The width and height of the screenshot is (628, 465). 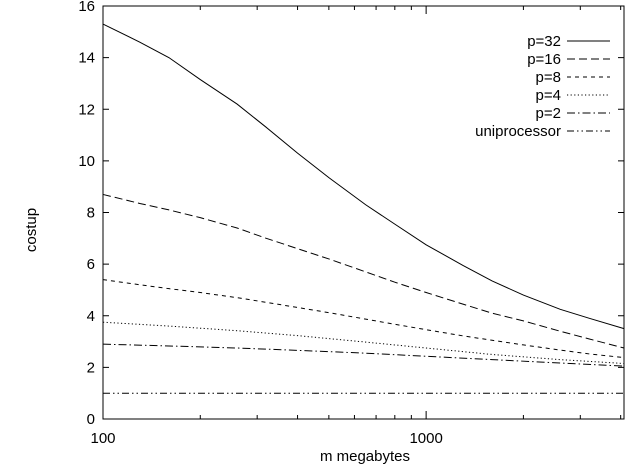 I want to click on y-tick-label: 2, so click(x=91, y=367).